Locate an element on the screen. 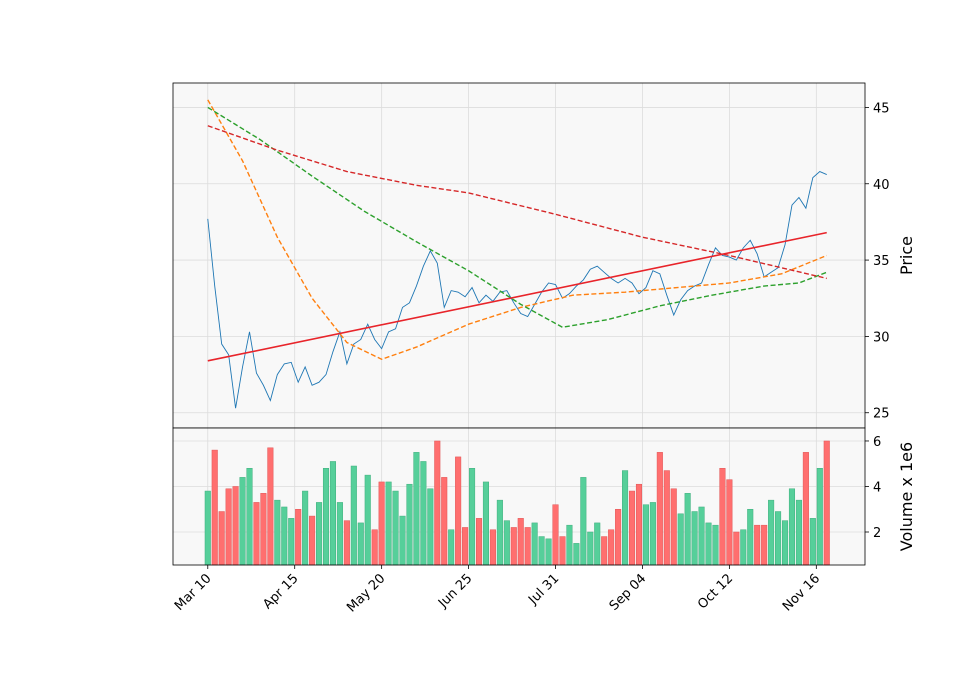 The height and width of the screenshot is (690, 960). y-tick-label: 6 is located at coordinates (877, 442).